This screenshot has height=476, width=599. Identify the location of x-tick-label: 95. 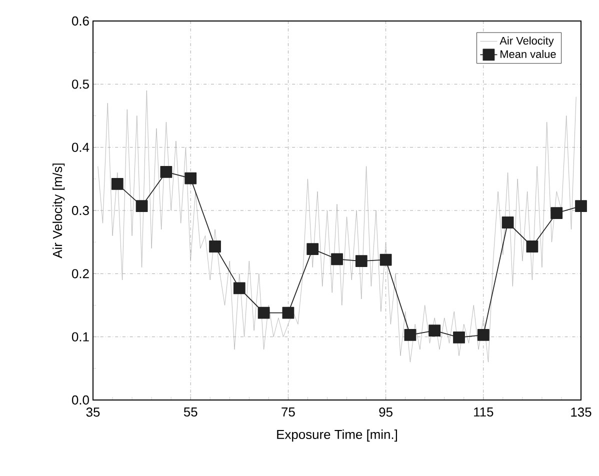
(385, 412).